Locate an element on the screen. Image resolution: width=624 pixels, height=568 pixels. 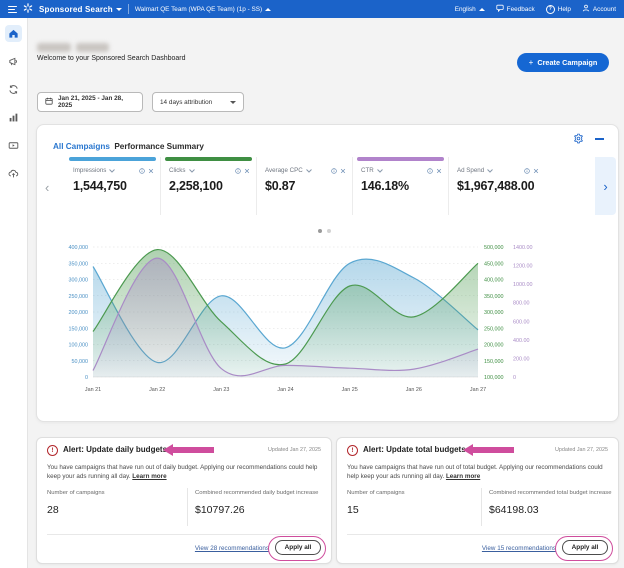
svg-text: Jan 25 is located at coordinates (350, 390).